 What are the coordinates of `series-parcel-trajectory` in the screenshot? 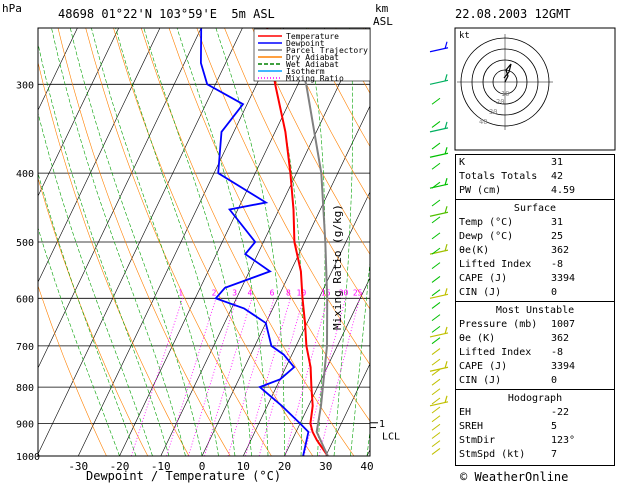 It's located at (312, 253).